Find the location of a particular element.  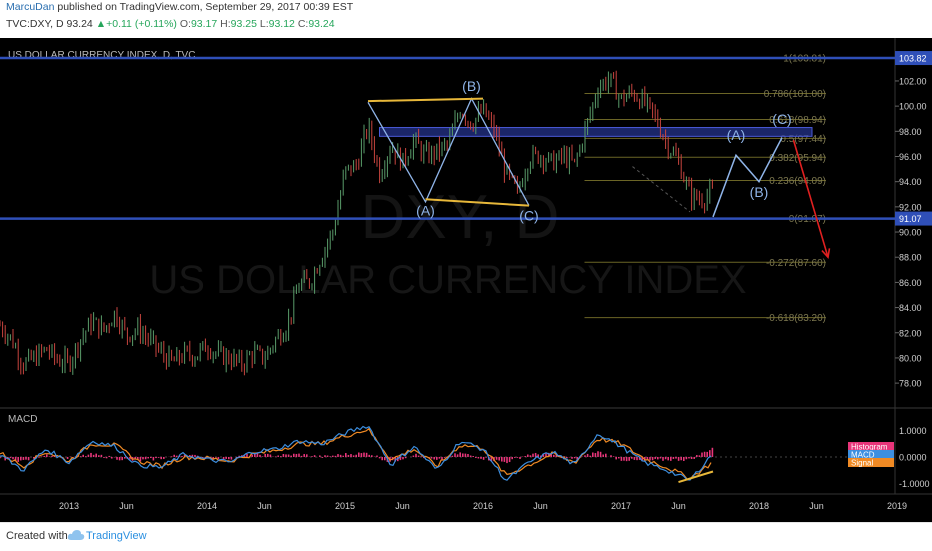

signal-line is located at coordinates (356, 454).